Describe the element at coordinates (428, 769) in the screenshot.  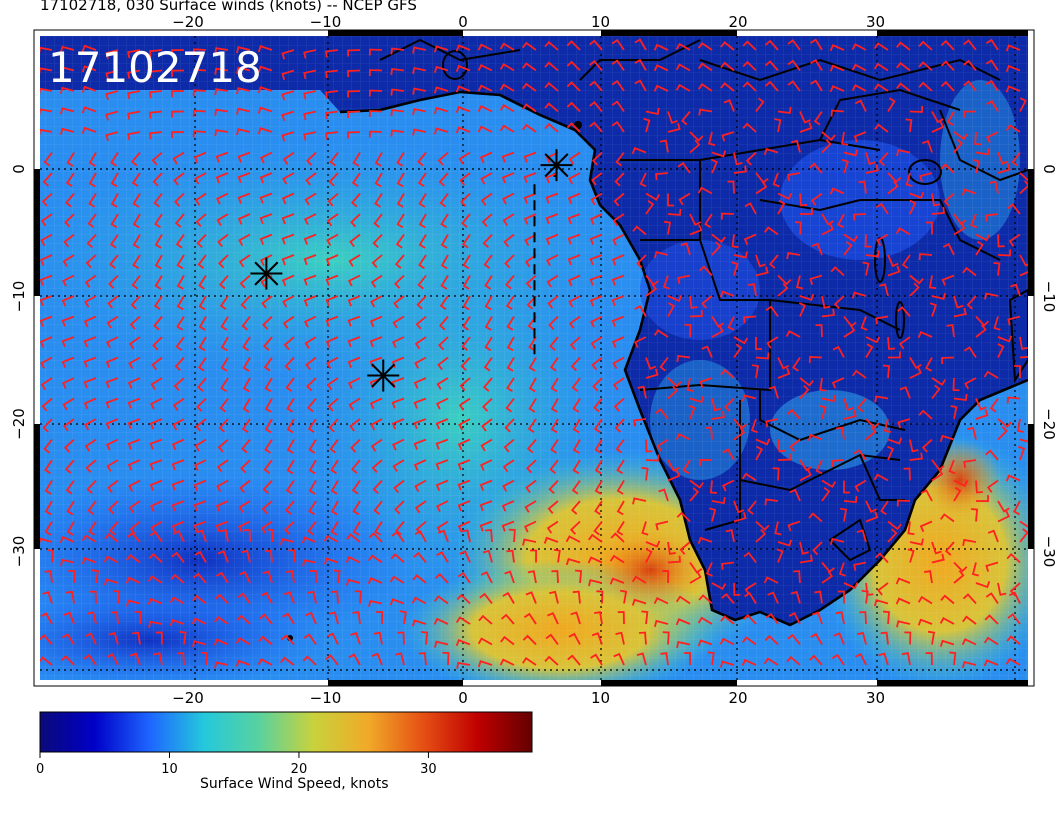
I see `colorbar-tick-label: 30` at that location.